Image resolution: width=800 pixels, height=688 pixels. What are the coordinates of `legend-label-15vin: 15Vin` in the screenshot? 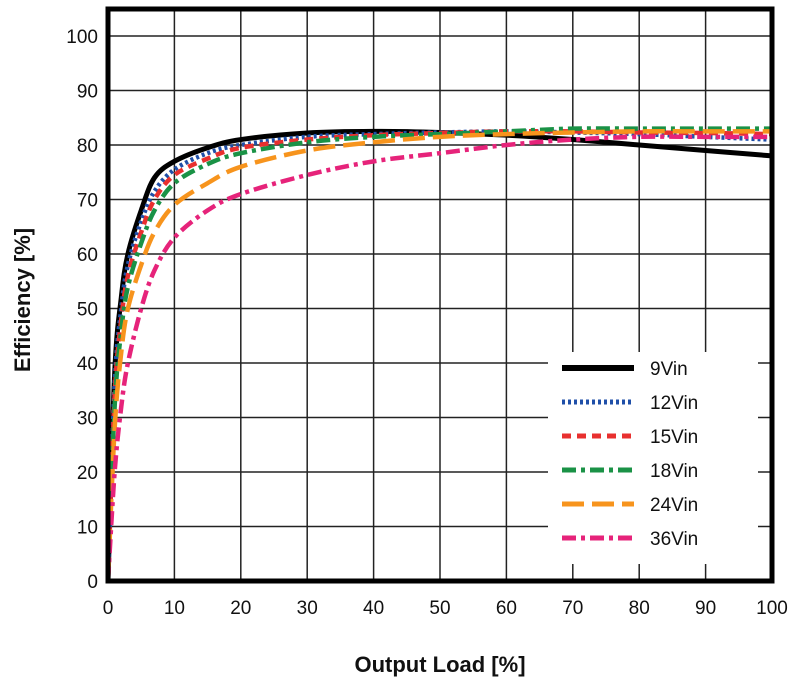 It's located at (674, 437).